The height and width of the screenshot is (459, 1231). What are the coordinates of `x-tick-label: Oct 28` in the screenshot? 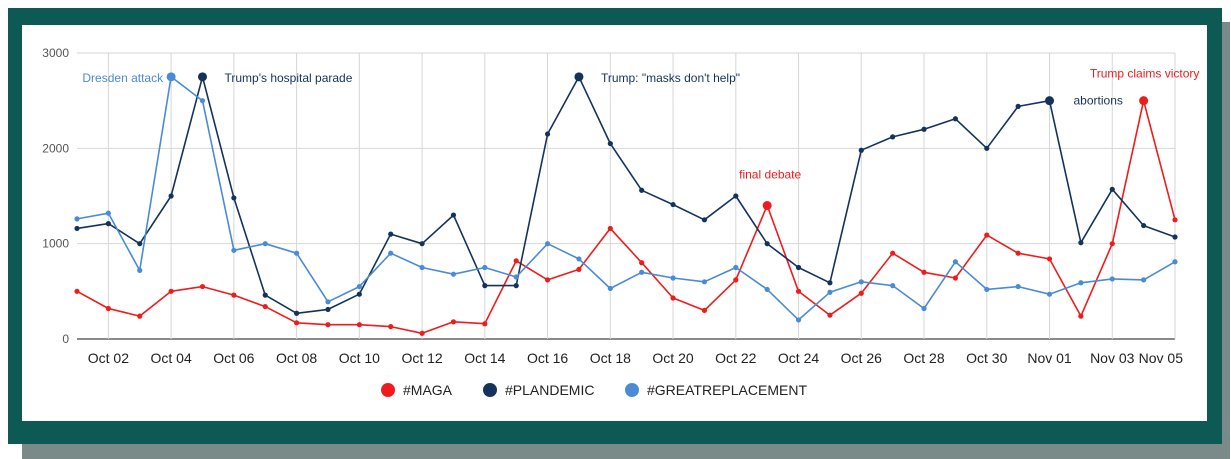 It's located at (923, 358).